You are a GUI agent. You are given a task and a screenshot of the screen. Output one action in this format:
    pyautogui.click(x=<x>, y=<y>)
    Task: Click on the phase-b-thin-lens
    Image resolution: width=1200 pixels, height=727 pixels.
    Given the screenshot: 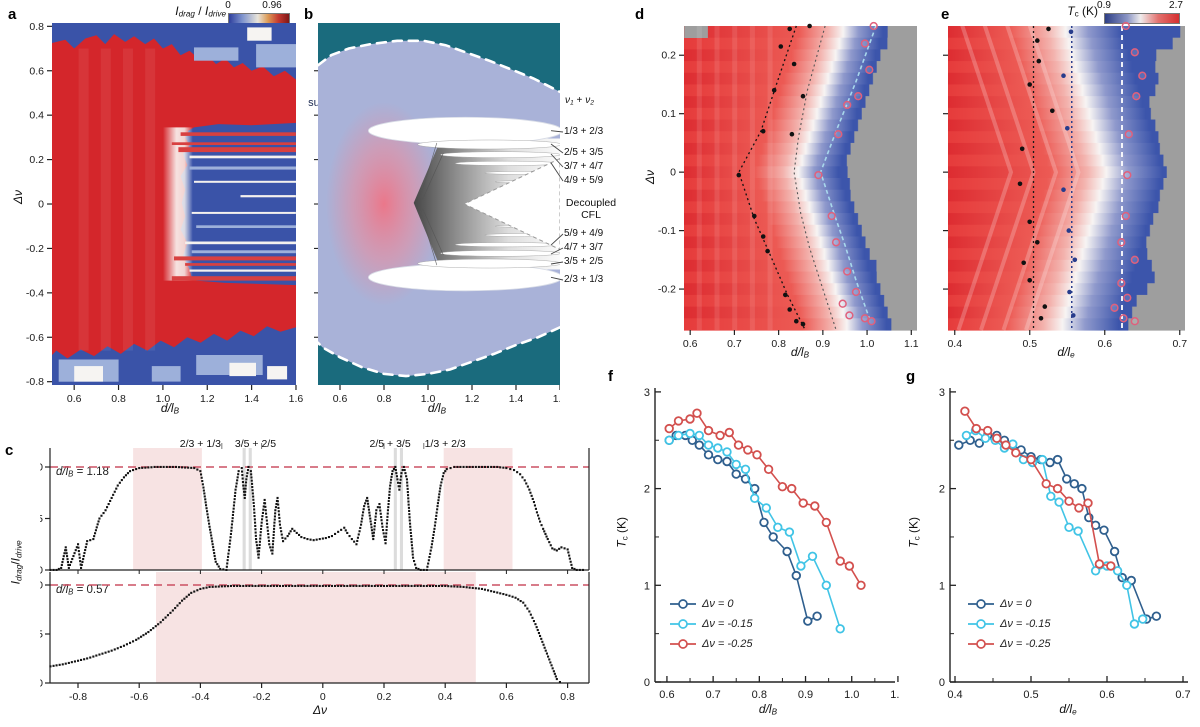 What is the action you would take?
    pyautogui.click(x=500, y=253)
    